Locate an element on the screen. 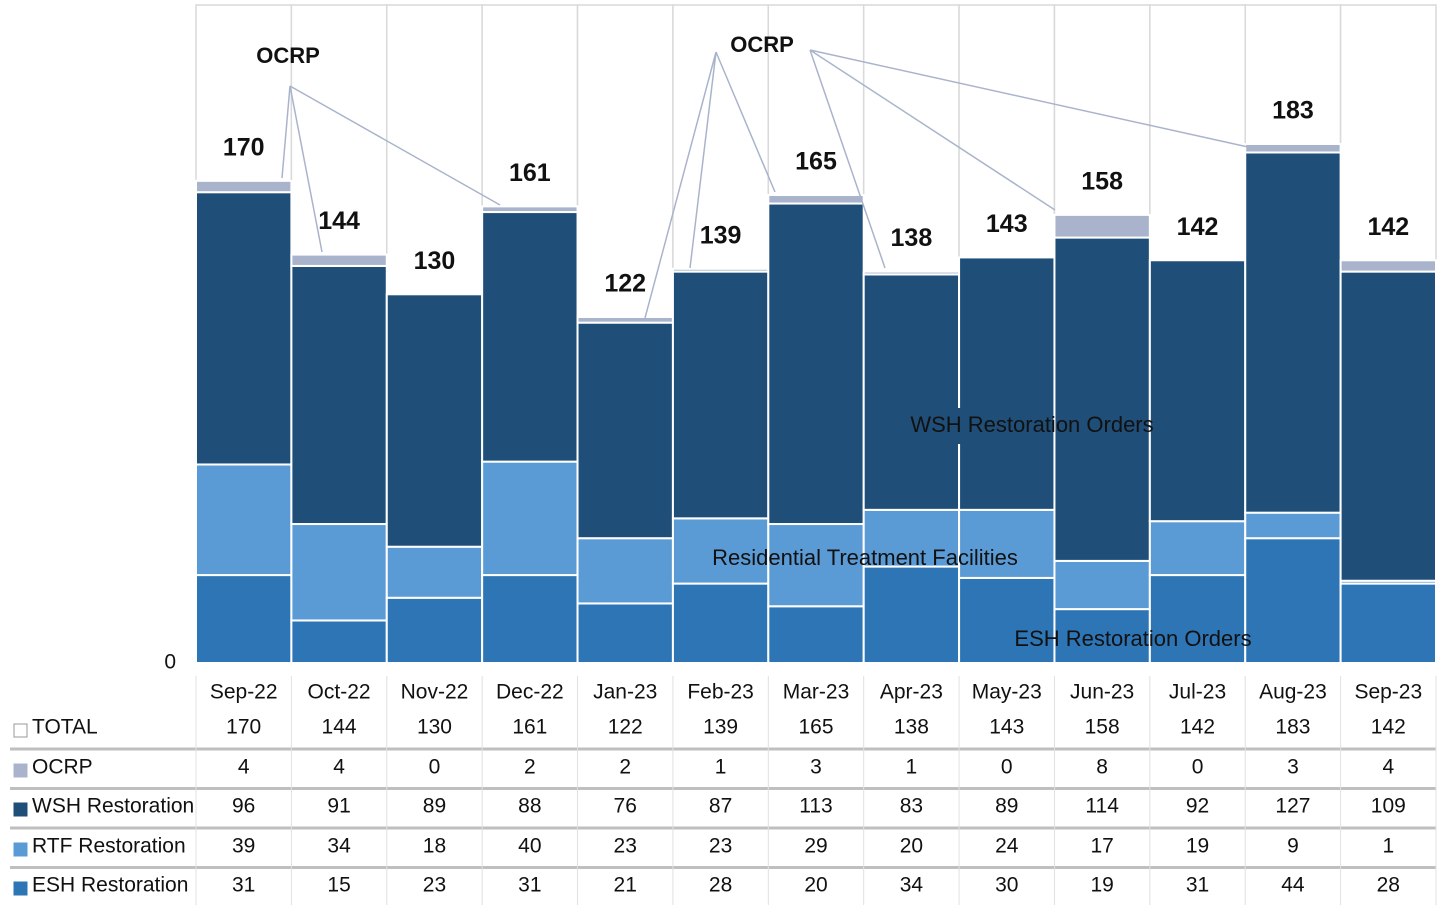 The height and width of the screenshot is (907, 1445). table-cell: 29 is located at coordinates (815, 846).